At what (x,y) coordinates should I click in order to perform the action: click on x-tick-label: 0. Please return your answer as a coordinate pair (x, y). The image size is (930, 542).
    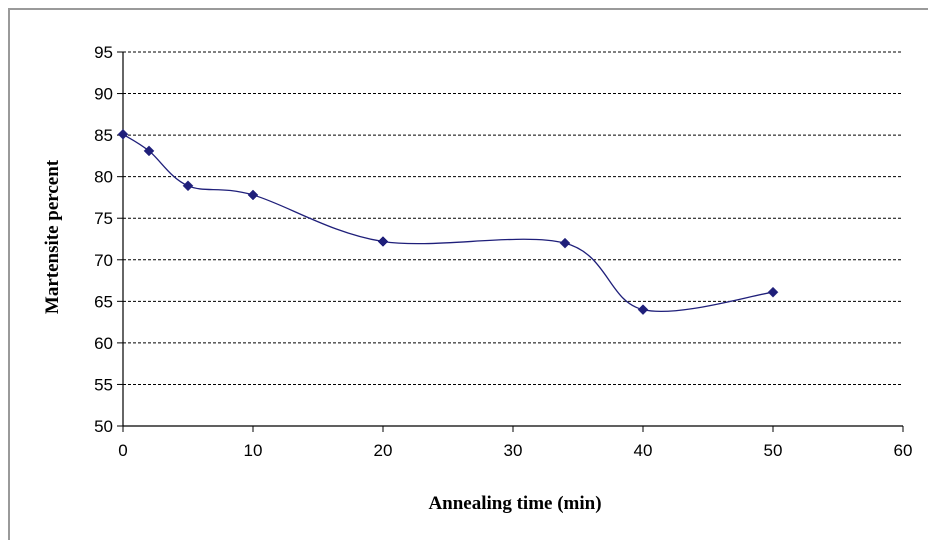
    Looking at the image, I should click on (122, 450).